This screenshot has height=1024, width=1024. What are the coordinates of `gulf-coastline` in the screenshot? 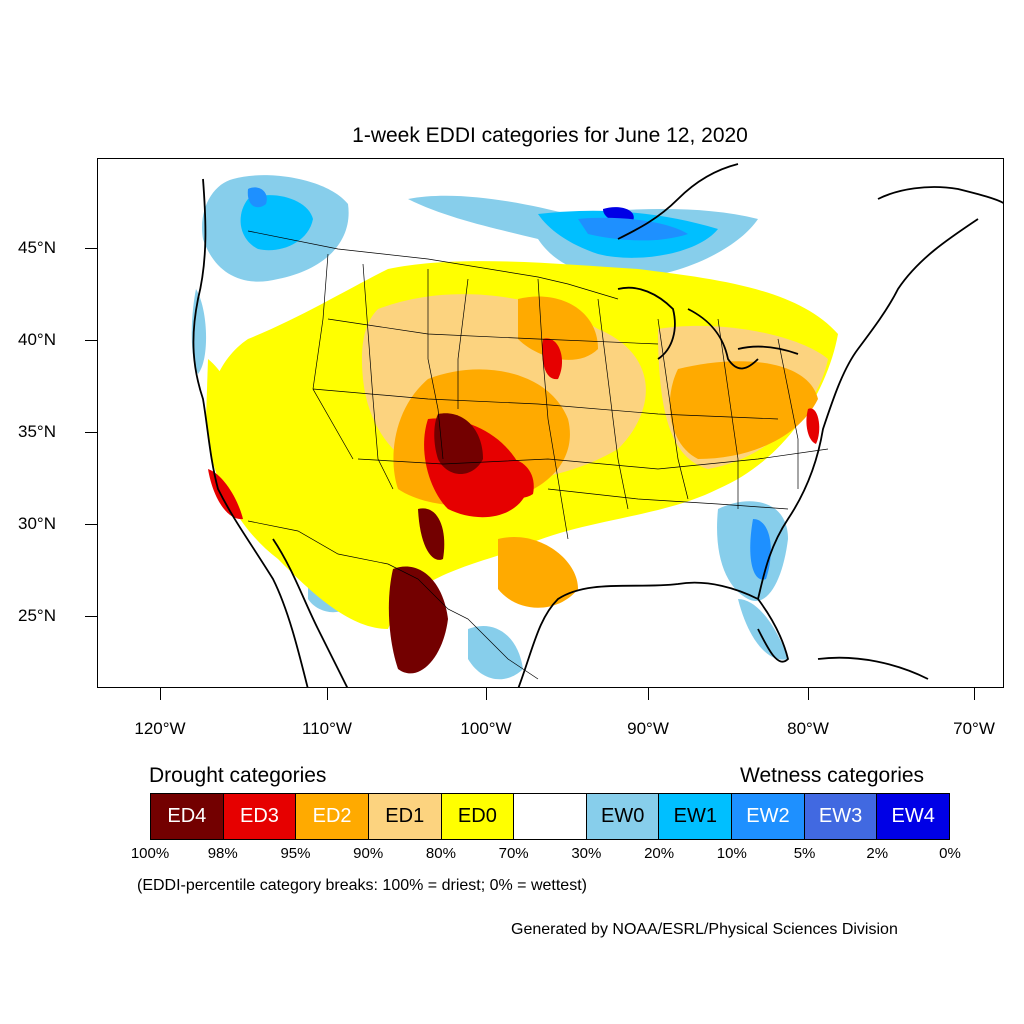 It's located at (653, 634).